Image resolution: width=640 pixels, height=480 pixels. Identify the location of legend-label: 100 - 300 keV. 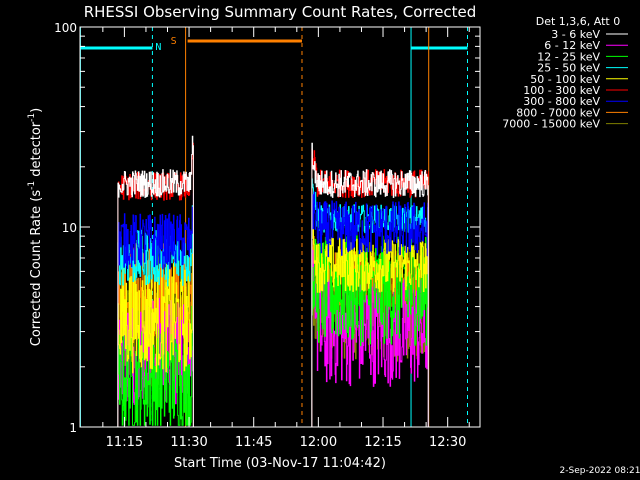
(561, 90).